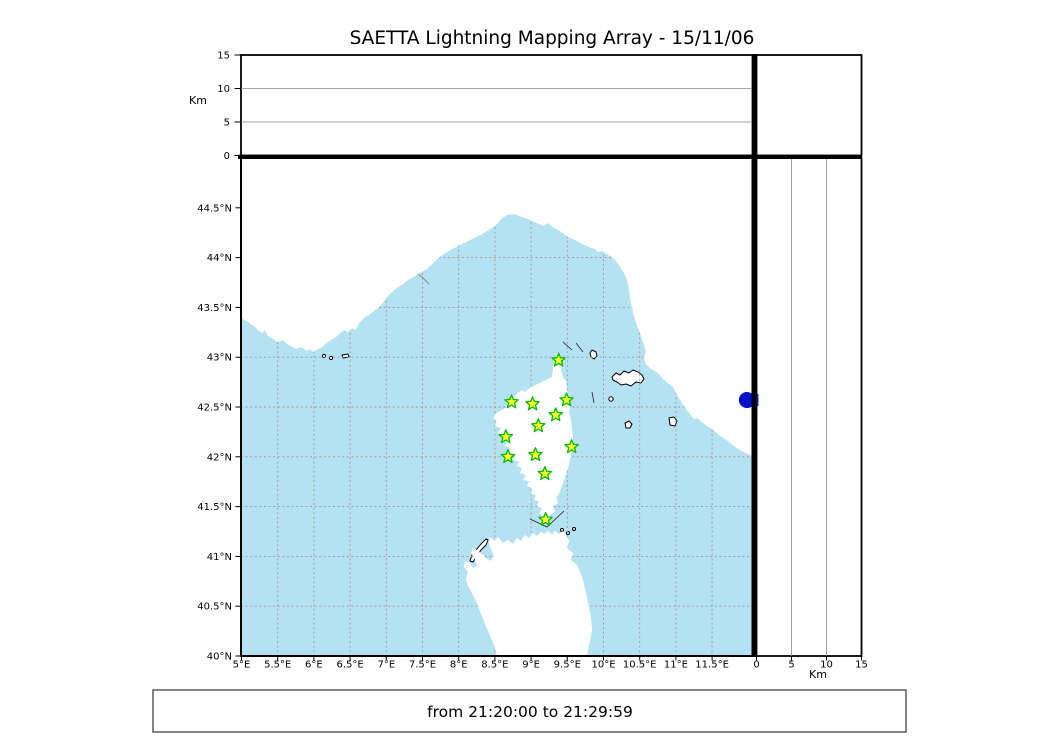  I want to click on lma-stations-layer, so click(538, 439).